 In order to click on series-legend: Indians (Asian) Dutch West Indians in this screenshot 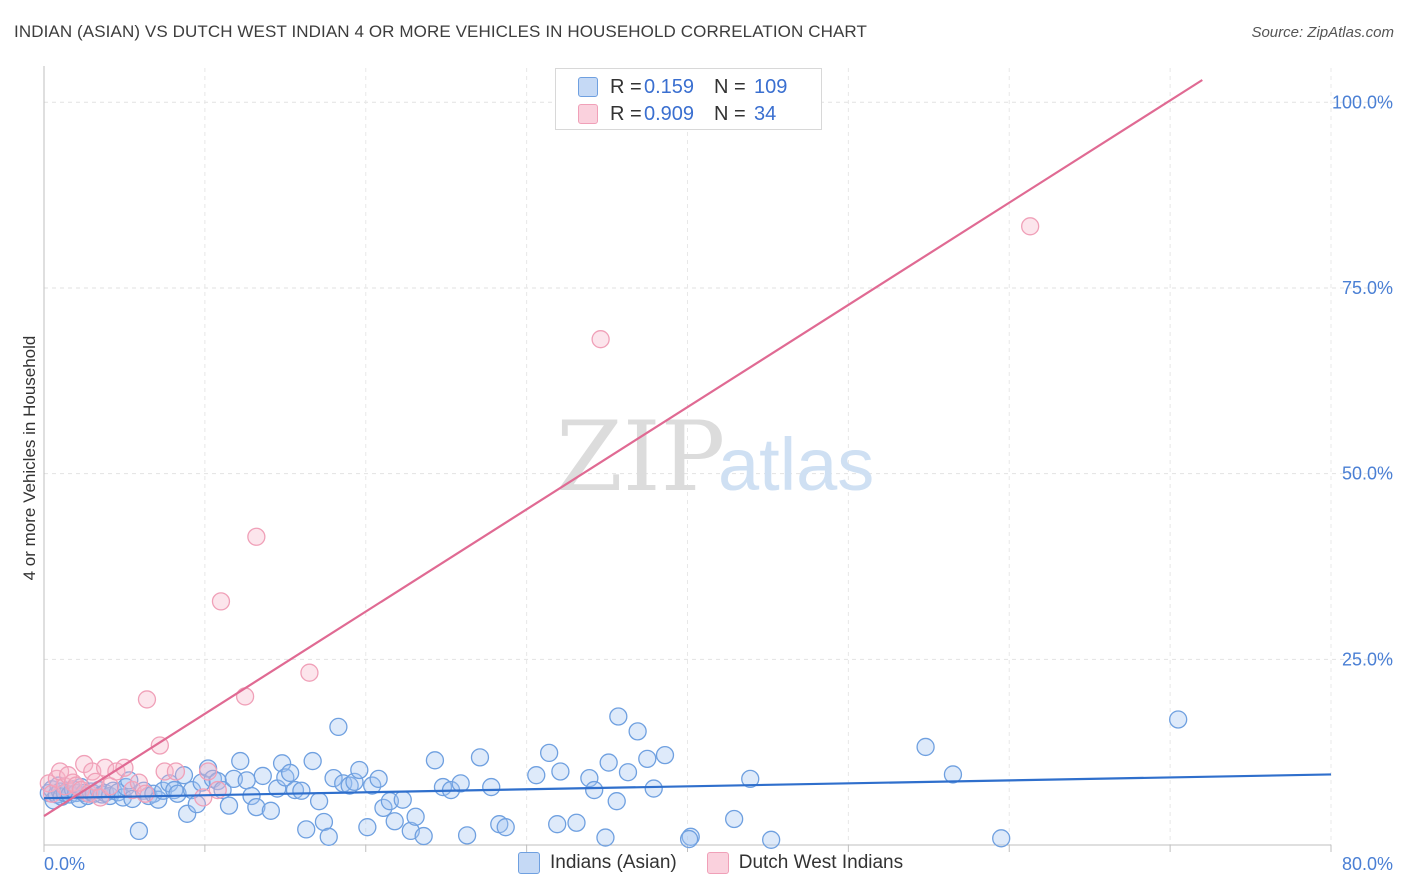, I will do `click(725, 863)`.